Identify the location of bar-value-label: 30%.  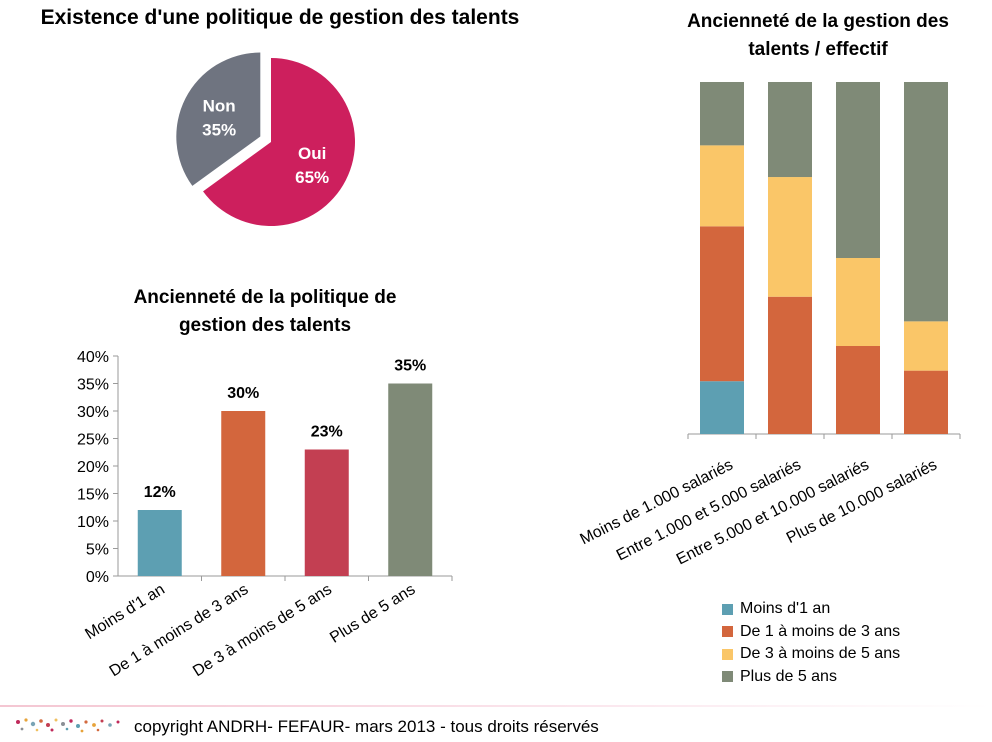
(243, 393).